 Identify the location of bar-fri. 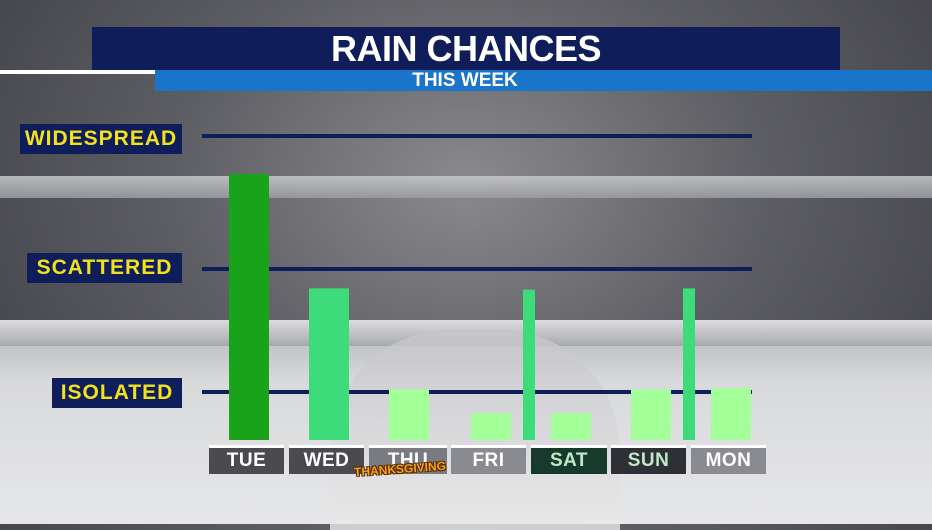
(491, 426).